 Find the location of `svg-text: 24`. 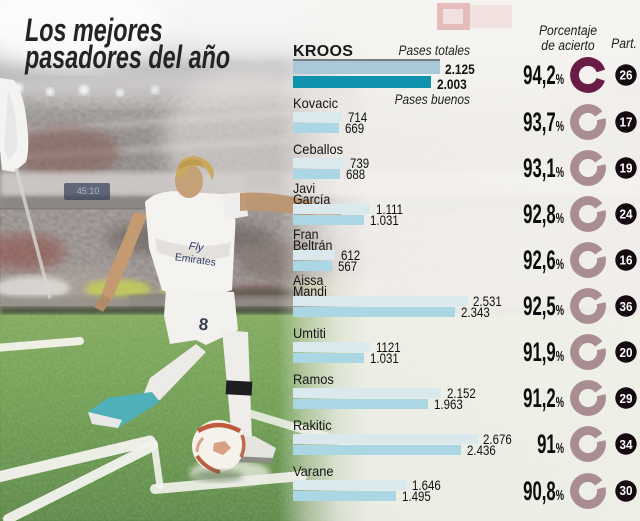

svg-text: 24 is located at coordinates (627, 214).